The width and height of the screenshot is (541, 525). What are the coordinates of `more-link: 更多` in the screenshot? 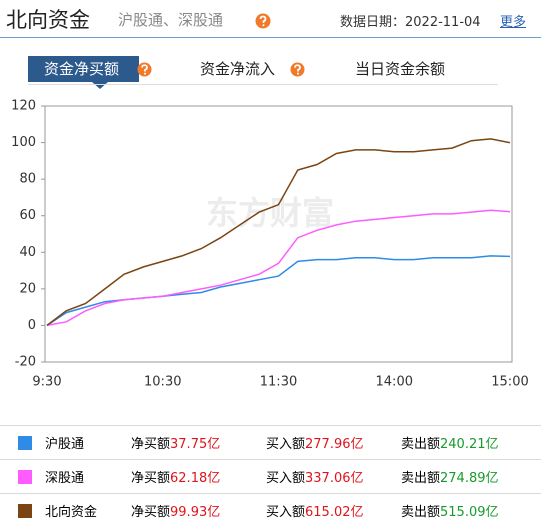 It's located at (513, 22).